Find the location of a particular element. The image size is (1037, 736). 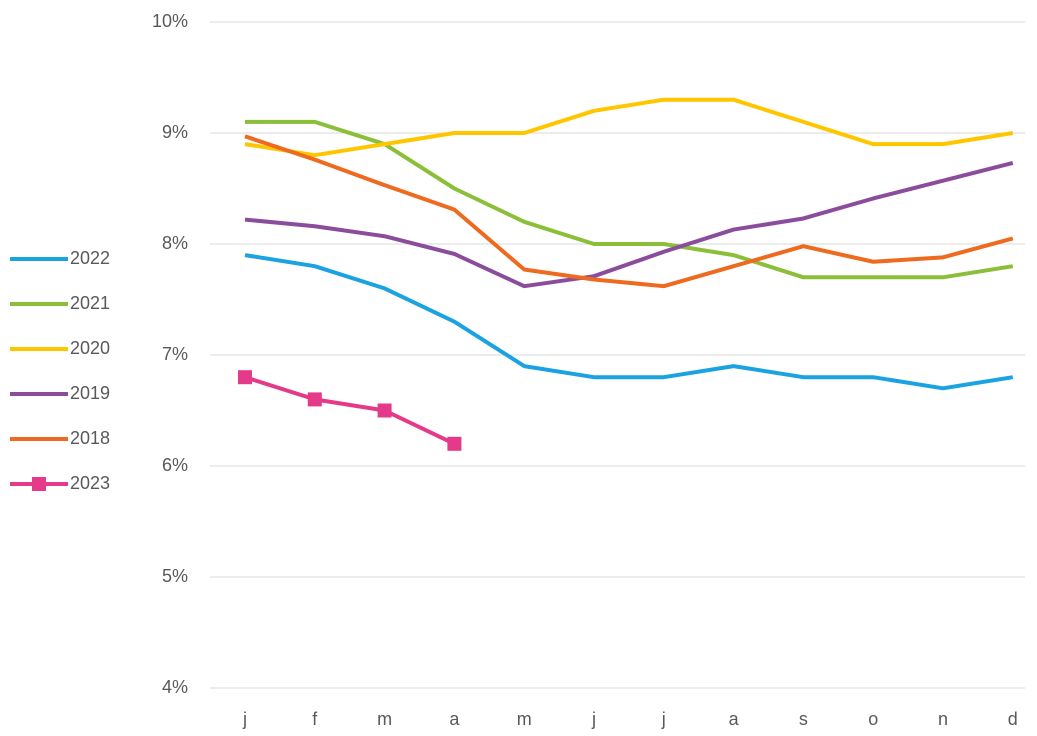

legend-label: 2020 is located at coordinates (90, 348).